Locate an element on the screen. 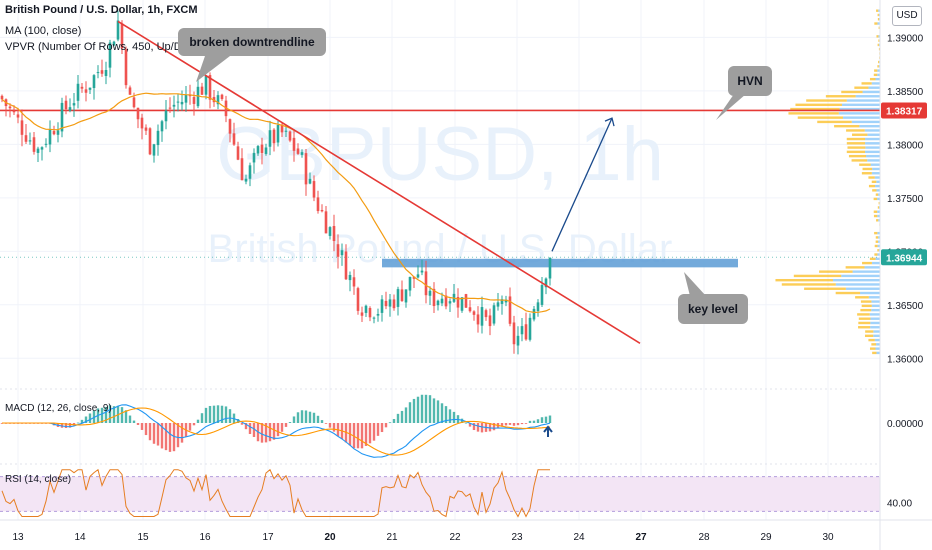  ma-indicator-label: MA (100, close) is located at coordinates (43, 31).